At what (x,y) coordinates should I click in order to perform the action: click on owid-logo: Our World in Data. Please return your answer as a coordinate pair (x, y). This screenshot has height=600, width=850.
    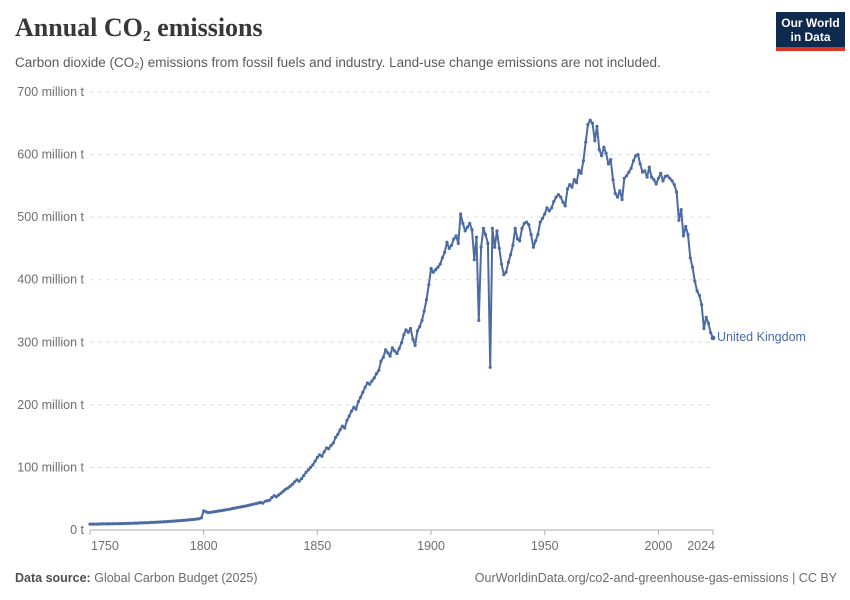
    Looking at the image, I should click on (810, 31).